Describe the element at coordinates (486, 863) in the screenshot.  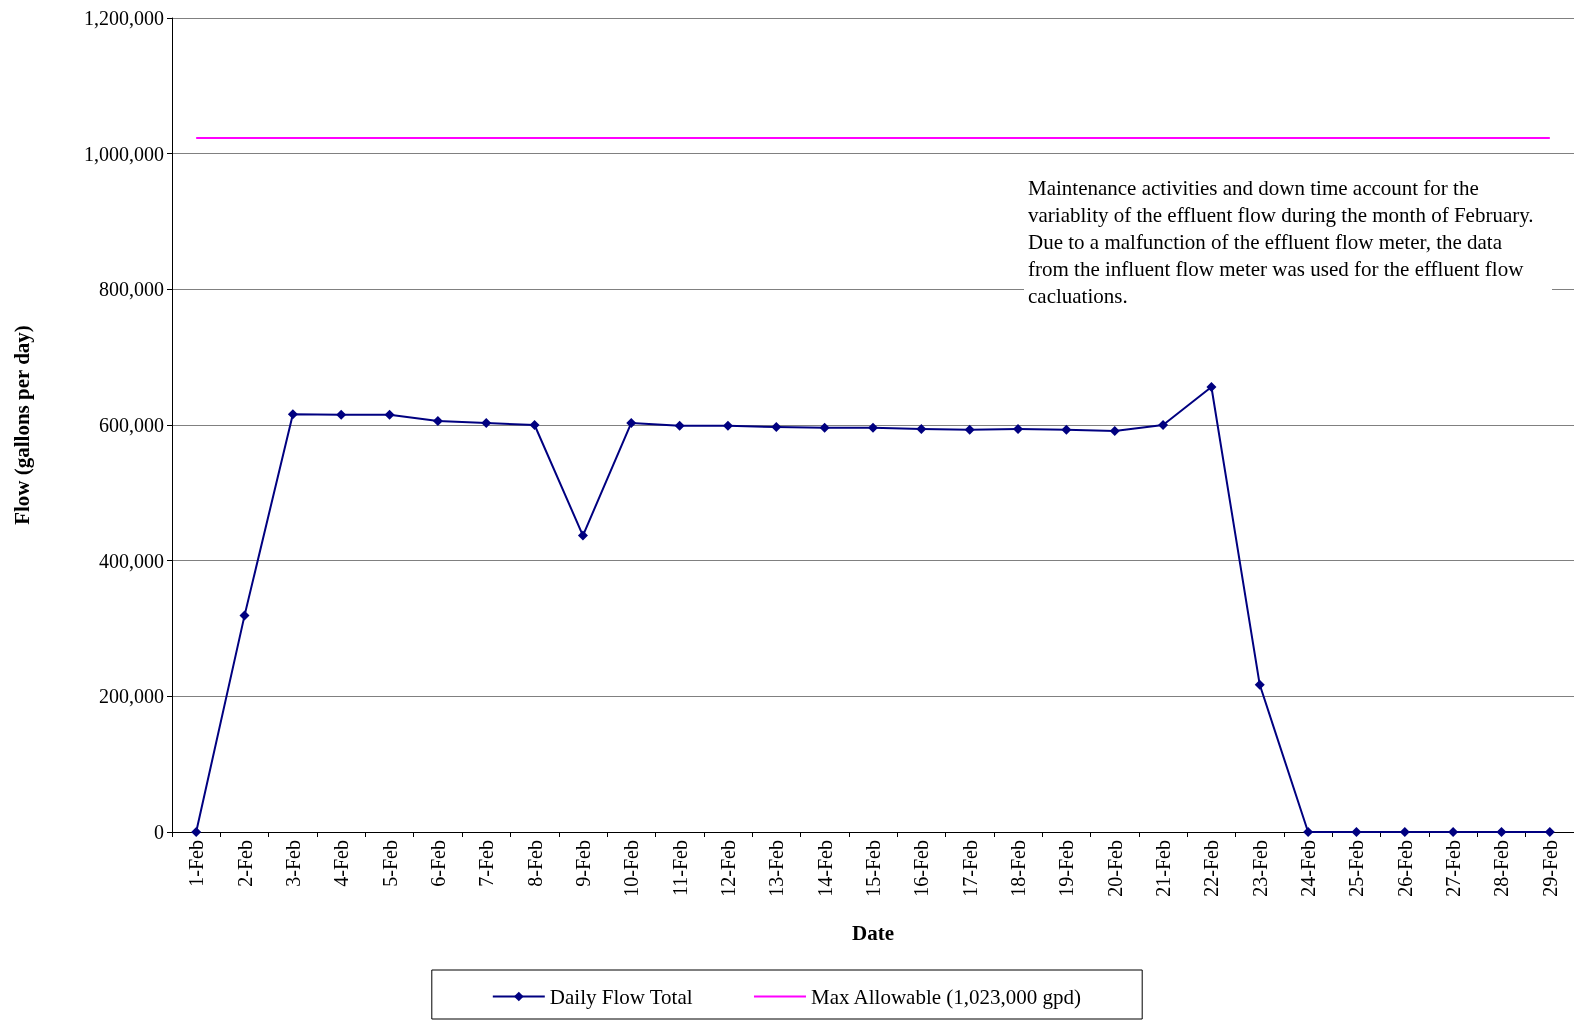
I see `x-tick-label: 7-Feb` at that location.